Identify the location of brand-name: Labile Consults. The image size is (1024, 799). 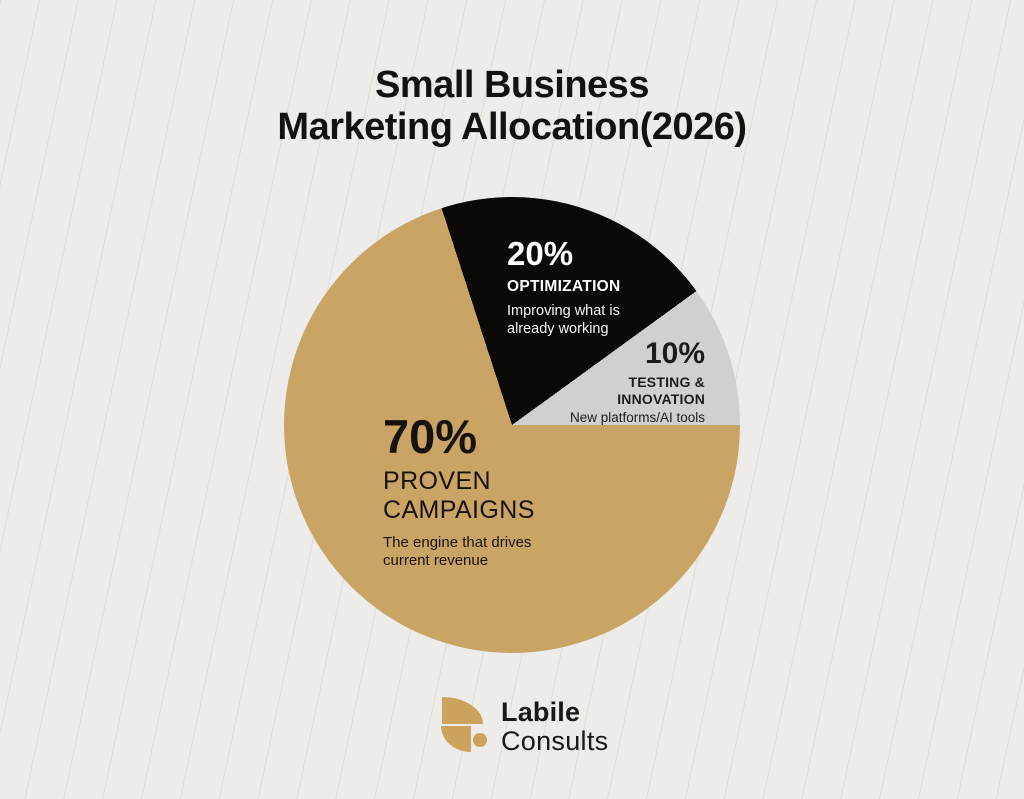
(554, 725).